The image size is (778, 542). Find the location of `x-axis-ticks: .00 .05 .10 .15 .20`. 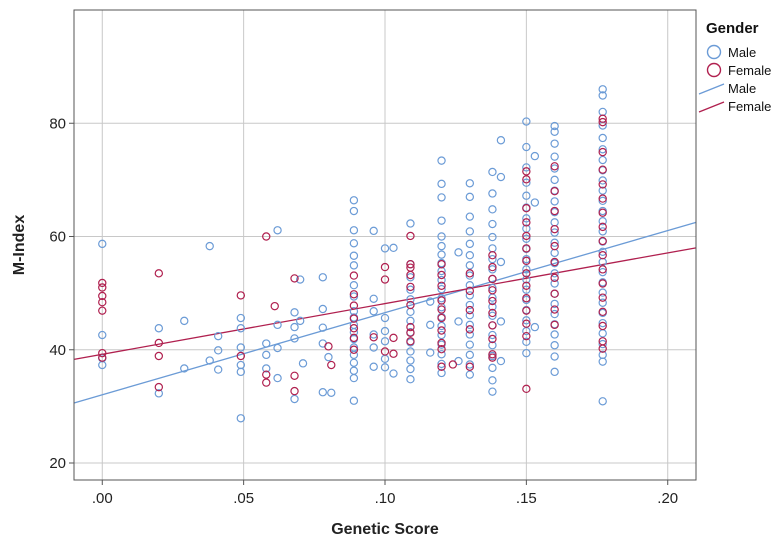

x-axis-ticks: .00 .05 .10 .15 .20 is located at coordinates (385, 493).